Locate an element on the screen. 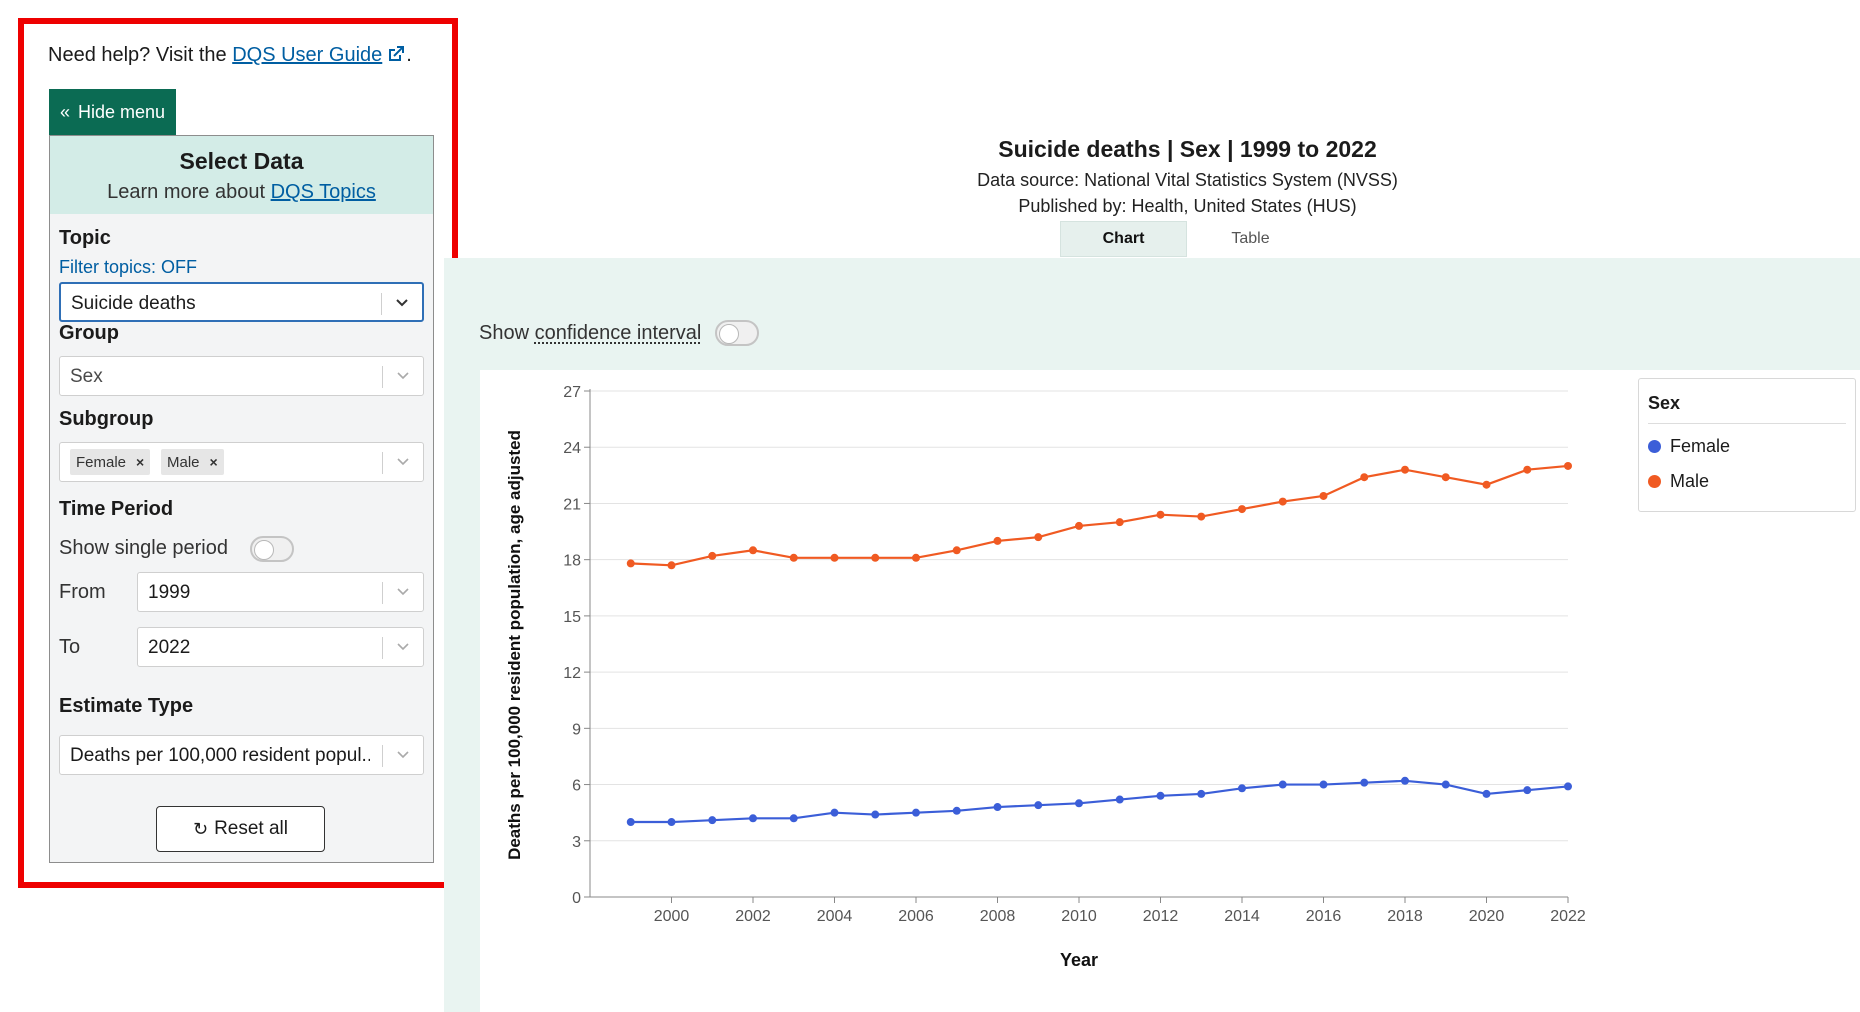 The height and width of the screenshot is (1012, 1860). estimate-type-label: Estimate Type is located at coordinates (126, 706).